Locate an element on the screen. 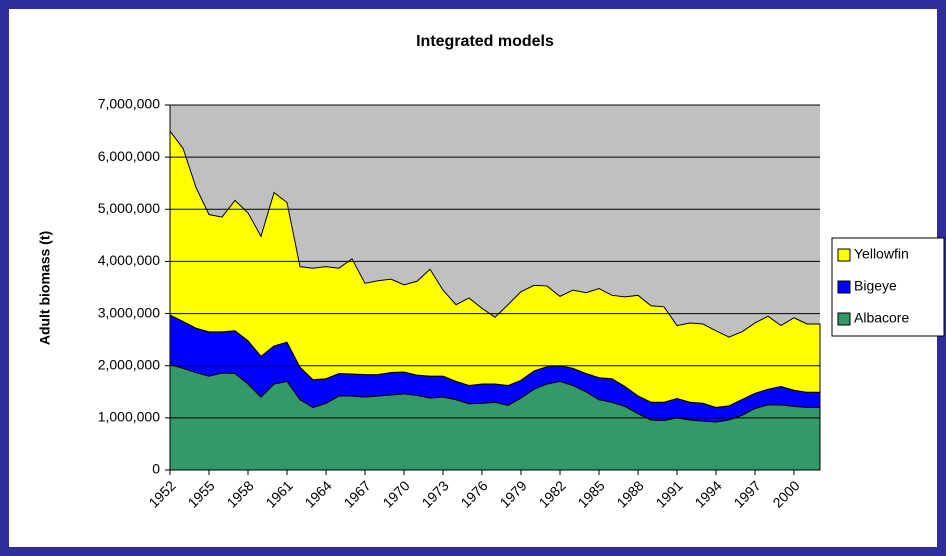 This screenshot has height=556, width=946. y-tick-label: 4,000,000 is located at coordinates (129, 260).